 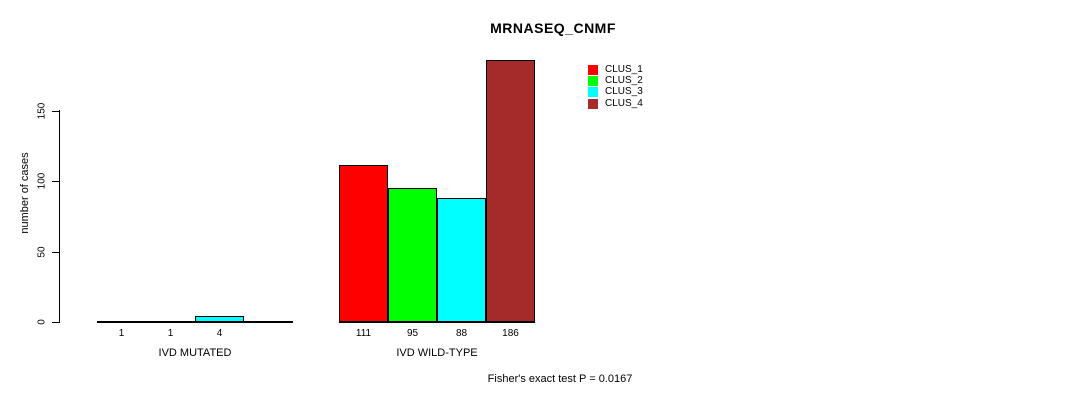 I want to click on bar-clus_3-ivd-mutated, so click(x=219, y=319).